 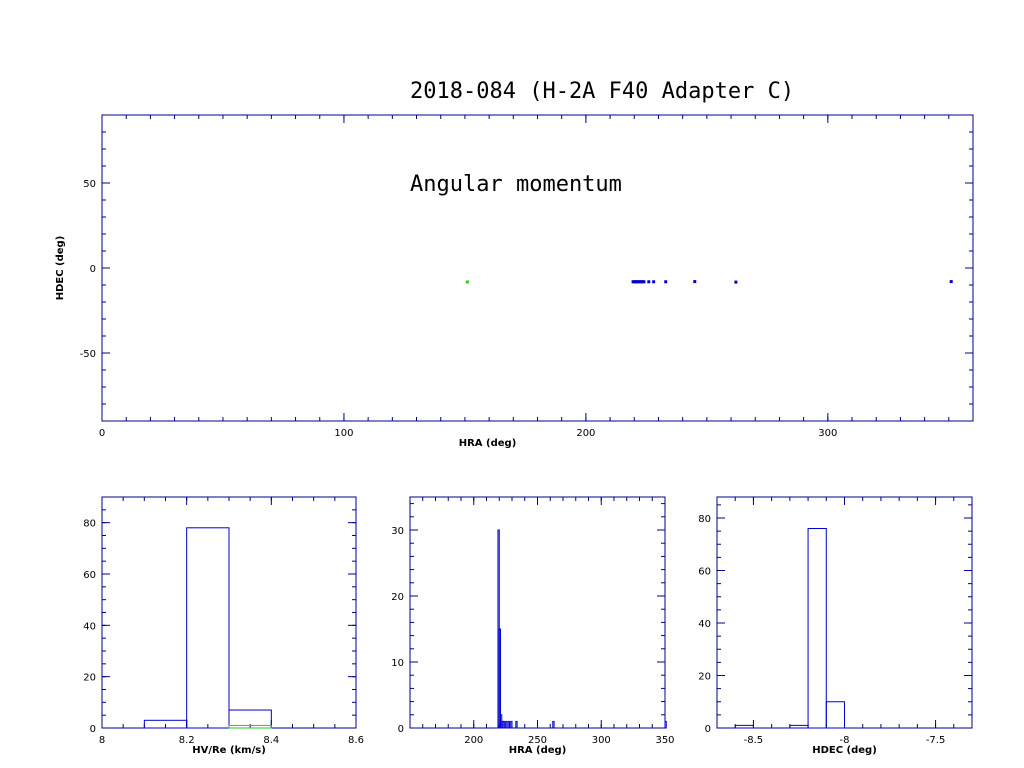 I want to click on x-tick-label: 8.2, so click(x=187, y=740).